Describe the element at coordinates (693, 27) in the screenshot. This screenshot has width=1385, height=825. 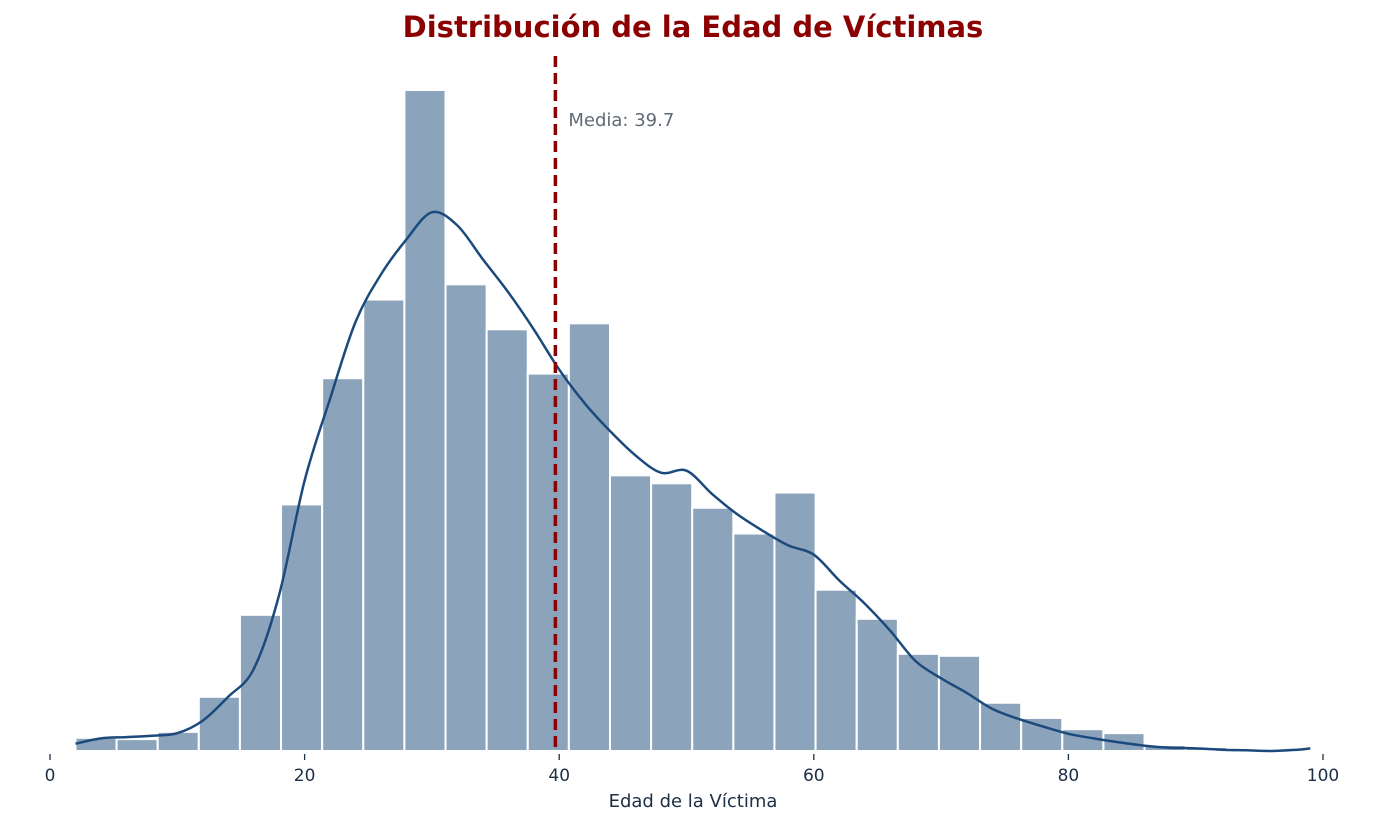
I see `chart-title: Distribución de la Edad de Víctimas` at that location.